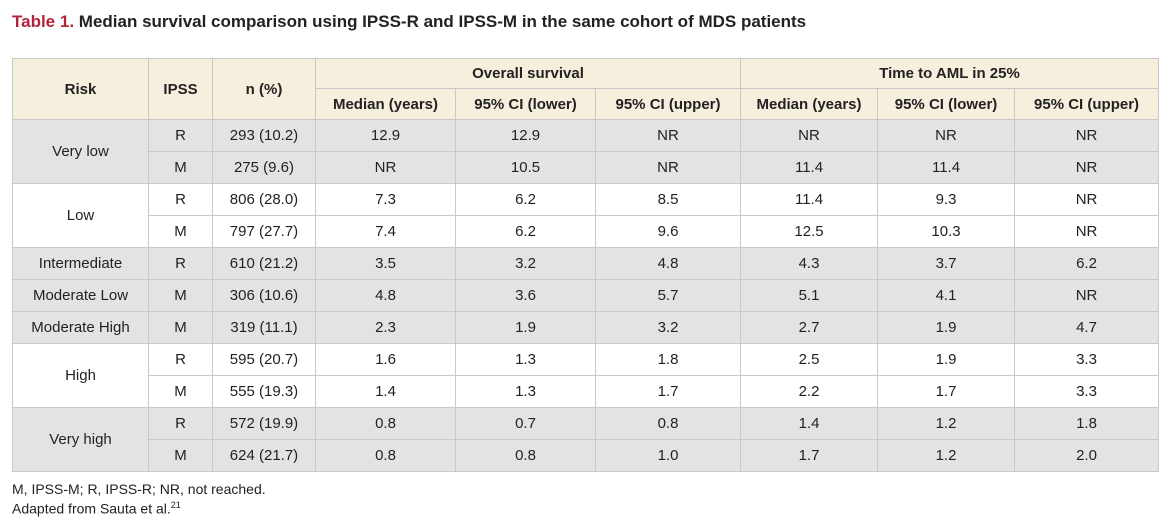 This screenshot has width=1170, height=526. Describe the element at coordinates (385, 167) in the screenshot. I see `os-median-cell: NR` at that location.